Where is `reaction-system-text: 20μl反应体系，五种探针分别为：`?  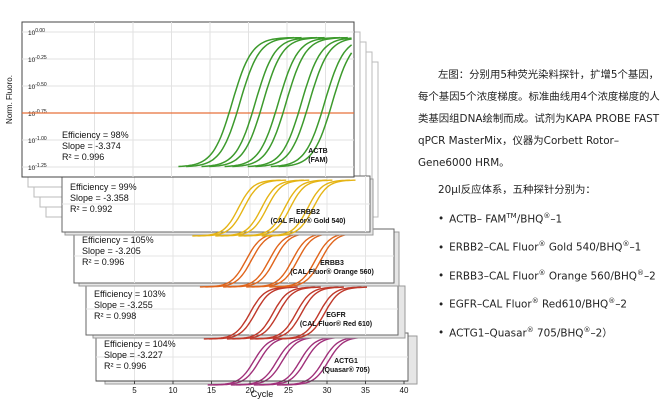 reaction-system-text: 20μl反应体系，五种探针分别为： is located at coordinates (517, 190).